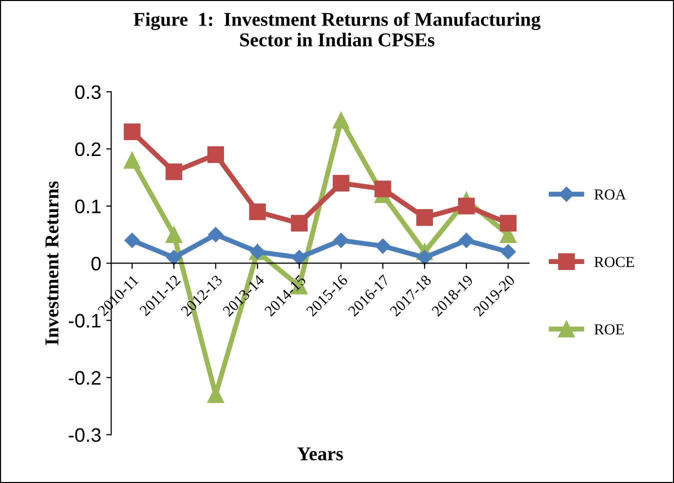 The width and height of the screenshot is (674, 483). Describe the element at coordinates (96, 263) in the screenshot. I see `y-tick-label: 0` at that location.